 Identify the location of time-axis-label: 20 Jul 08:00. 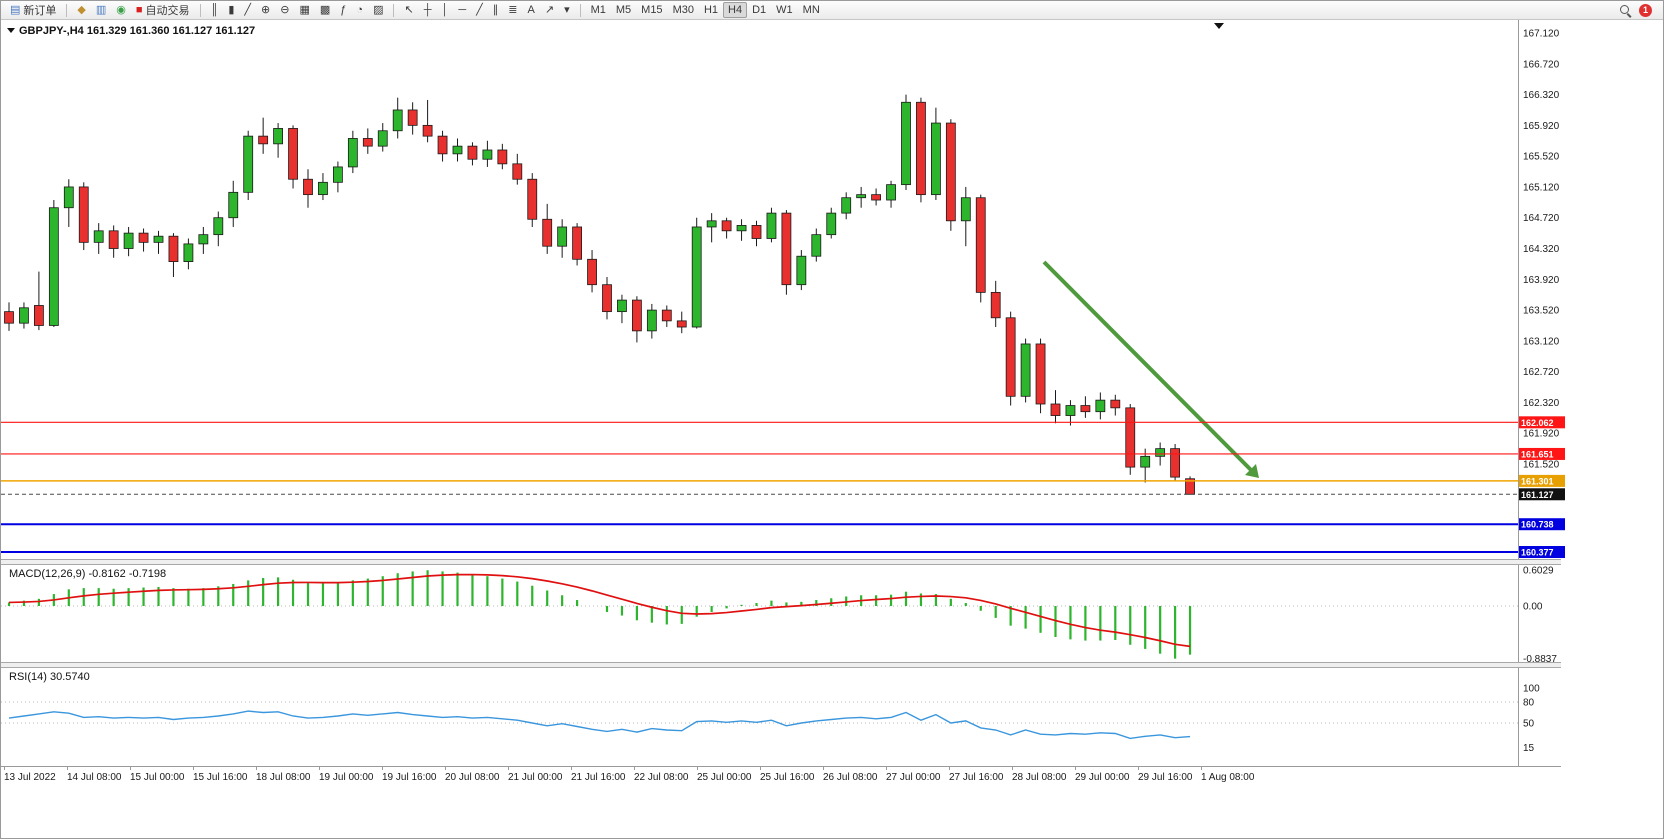
(472, 777).